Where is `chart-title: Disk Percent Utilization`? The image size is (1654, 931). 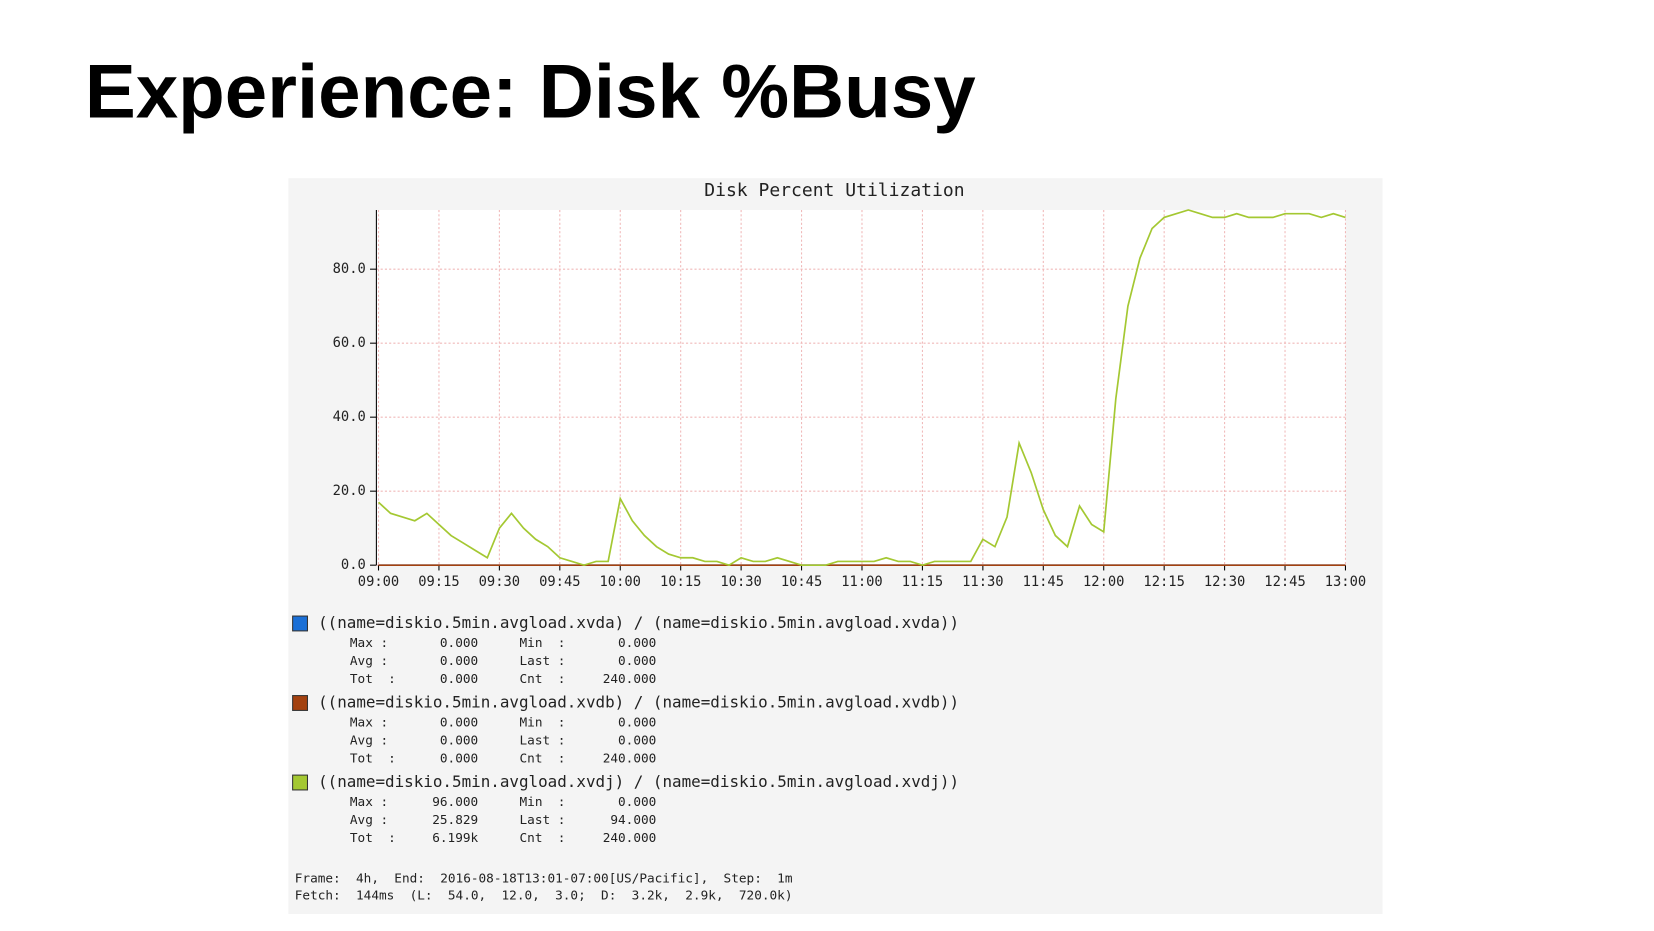
chart-title: Disk Percent Utilization is located at coordinates (834, 190).